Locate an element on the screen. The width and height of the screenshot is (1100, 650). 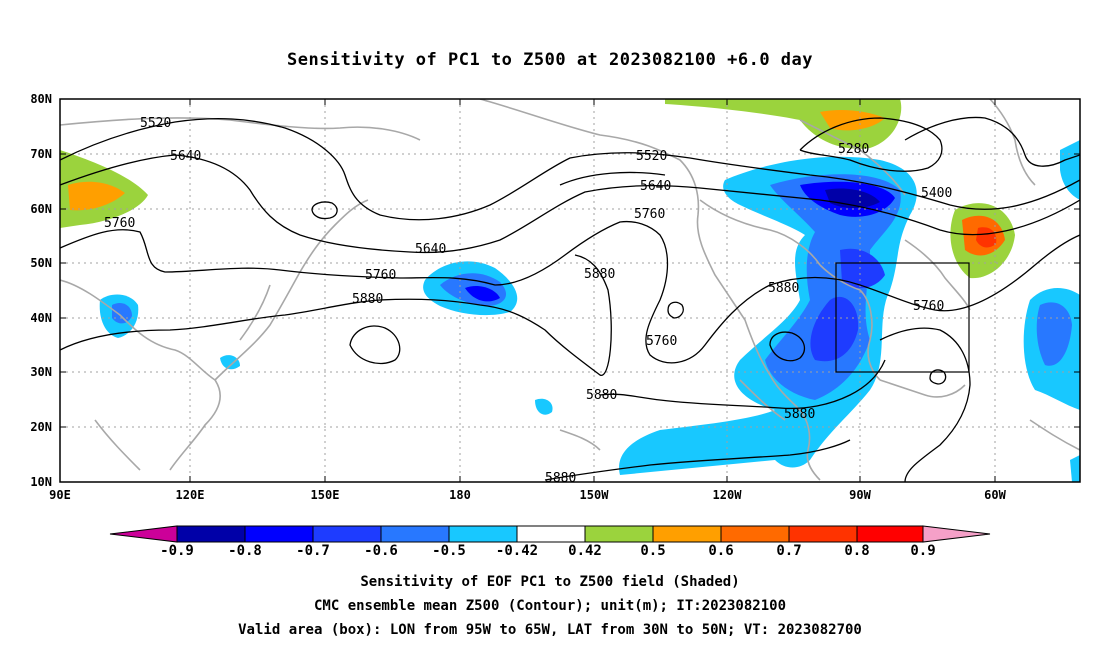
colorbar is located at coordinates (550, 534).